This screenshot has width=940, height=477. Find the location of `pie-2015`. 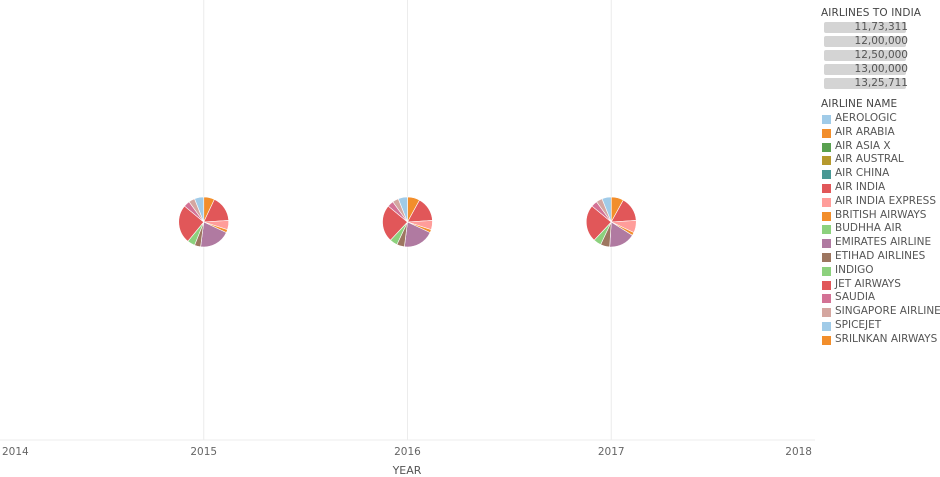

pie-2015 is located at coordinates (204, 222).